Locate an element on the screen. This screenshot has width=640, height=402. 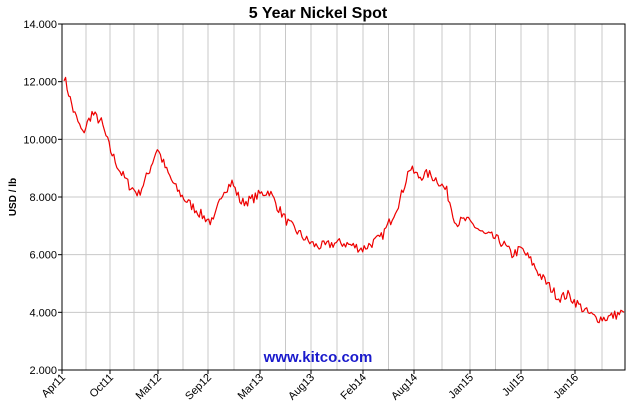
y-axis-label: USD / lb is located at coordinates (13, 197).